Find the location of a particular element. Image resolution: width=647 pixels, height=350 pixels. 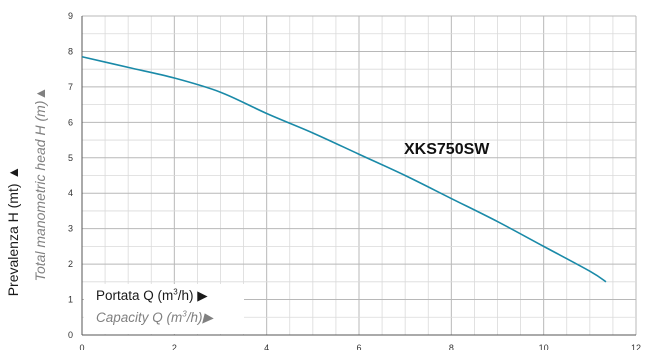

x-tick-label: 8 is located at coordinates (451, 346).